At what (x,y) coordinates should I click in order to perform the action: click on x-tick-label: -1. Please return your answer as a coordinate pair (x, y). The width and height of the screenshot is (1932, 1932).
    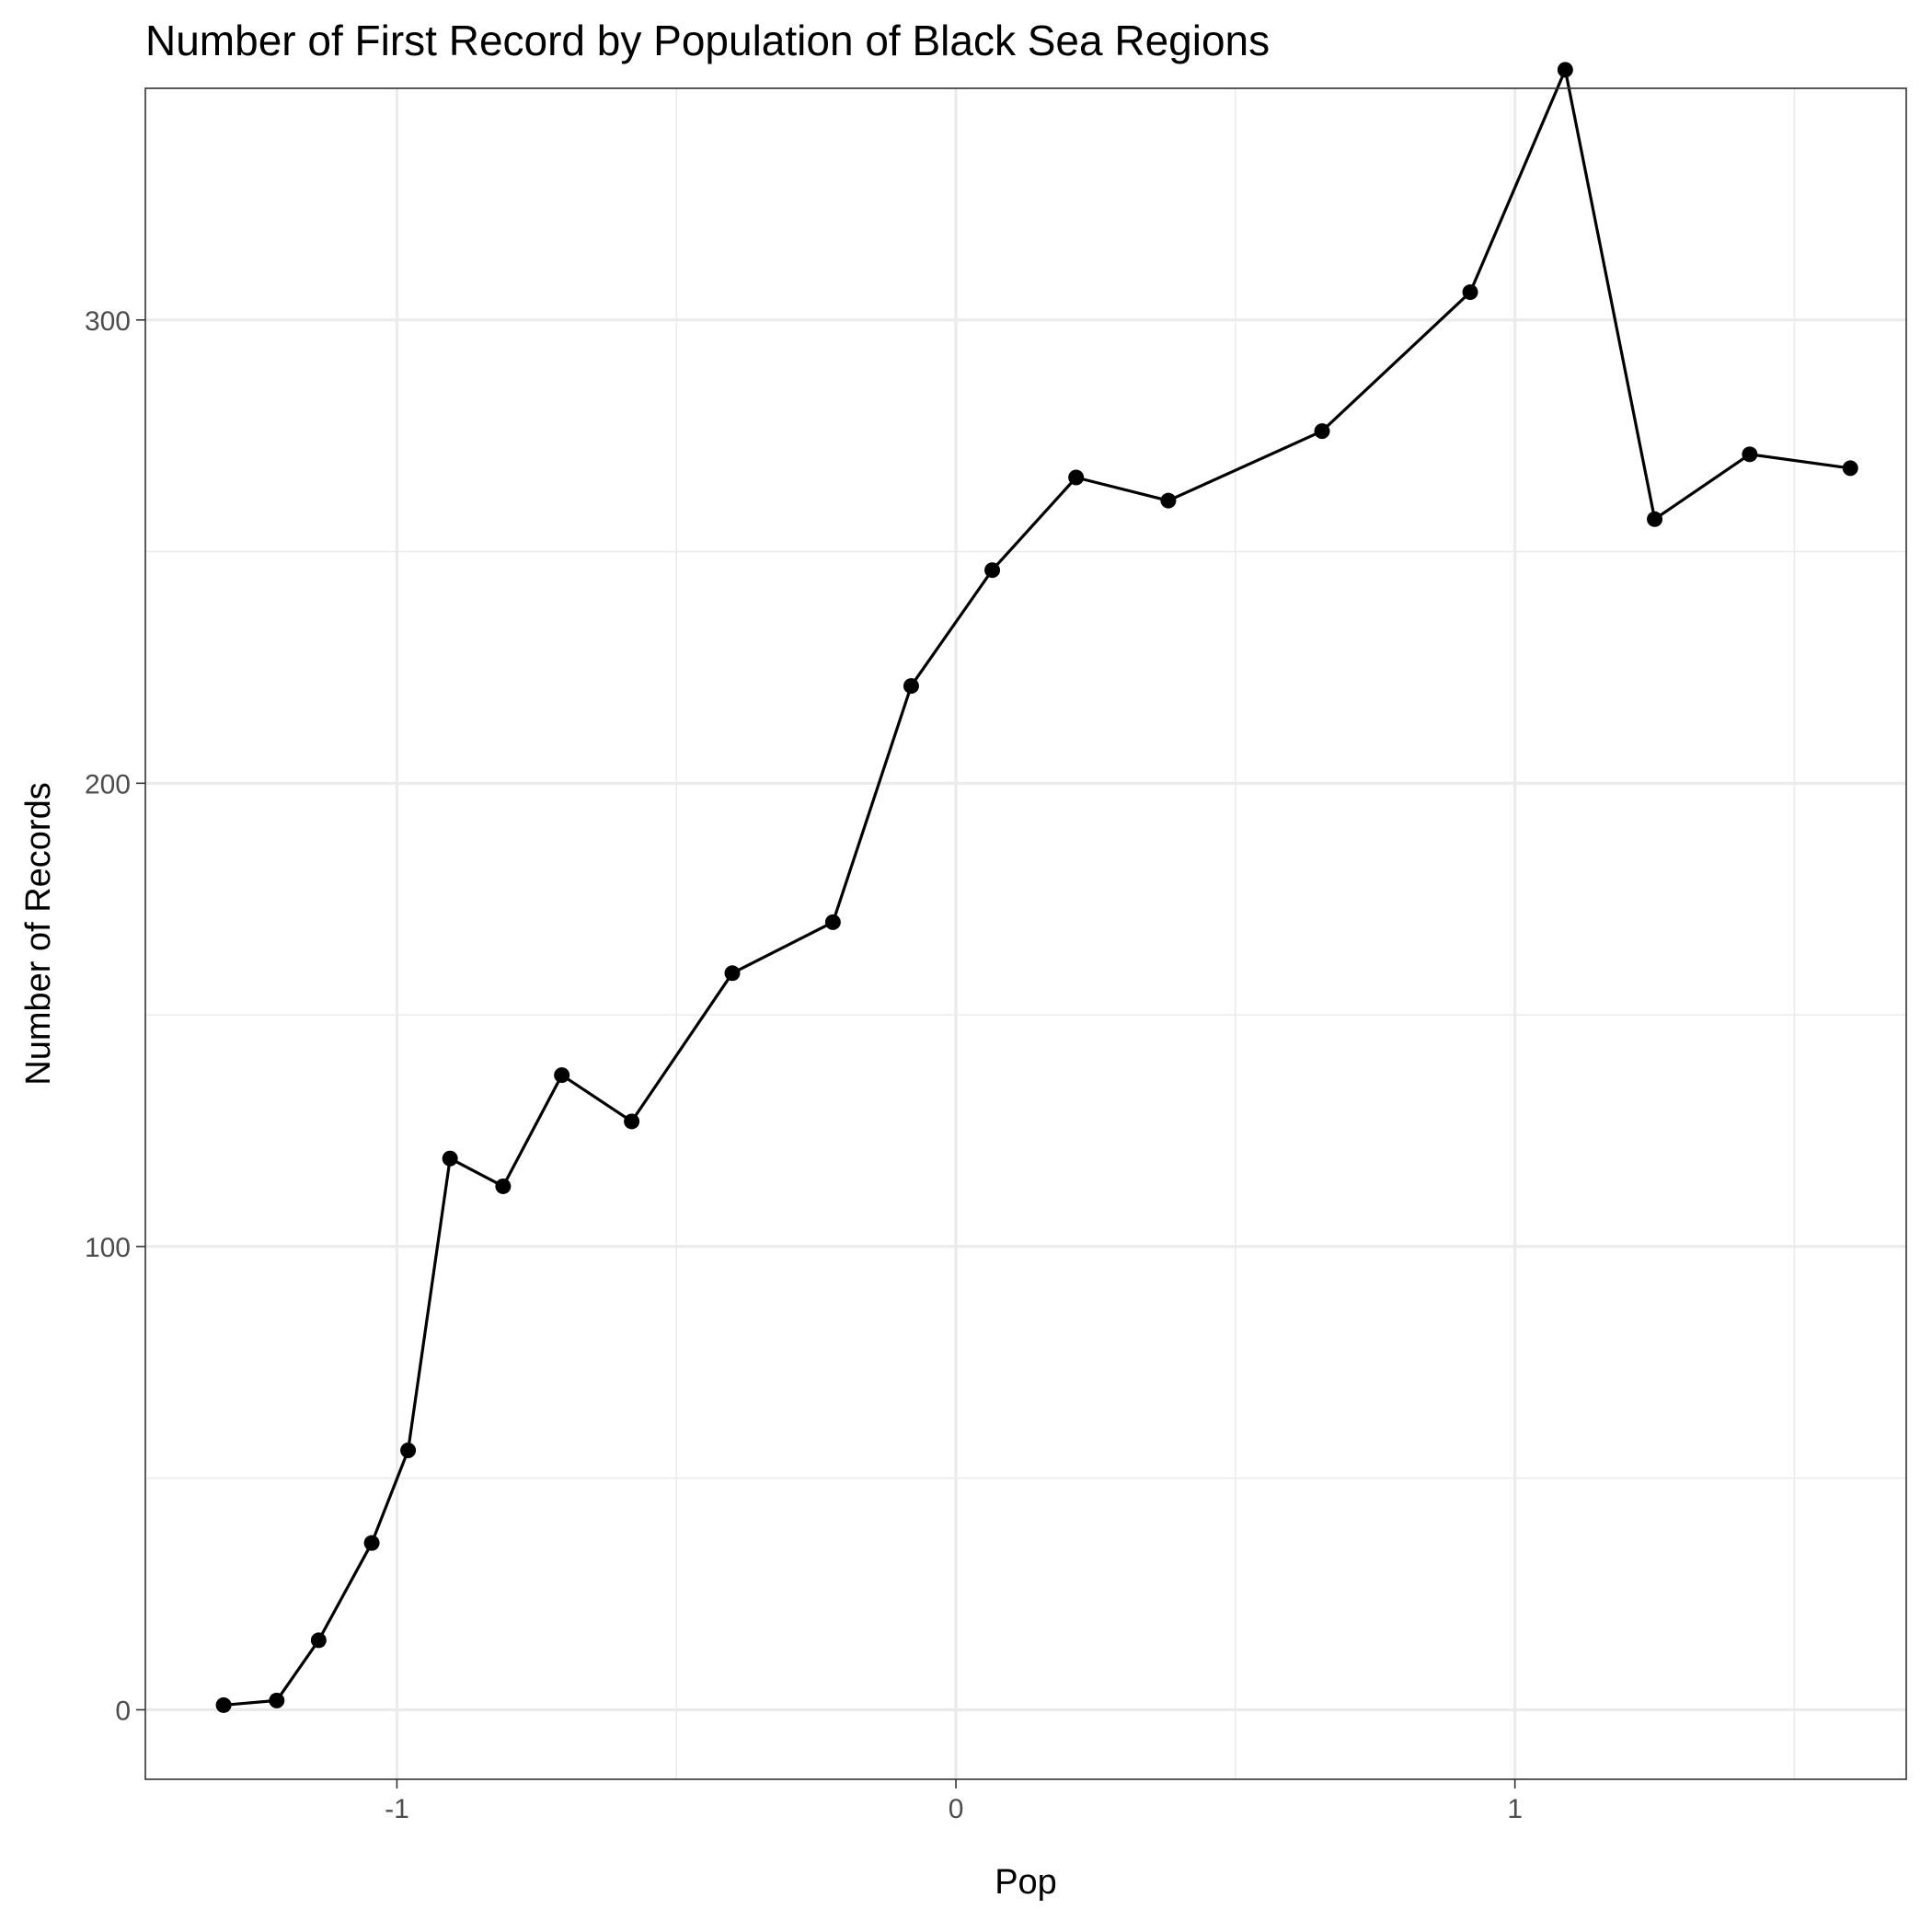
    Looking at the image, I should click on (397, 1809).